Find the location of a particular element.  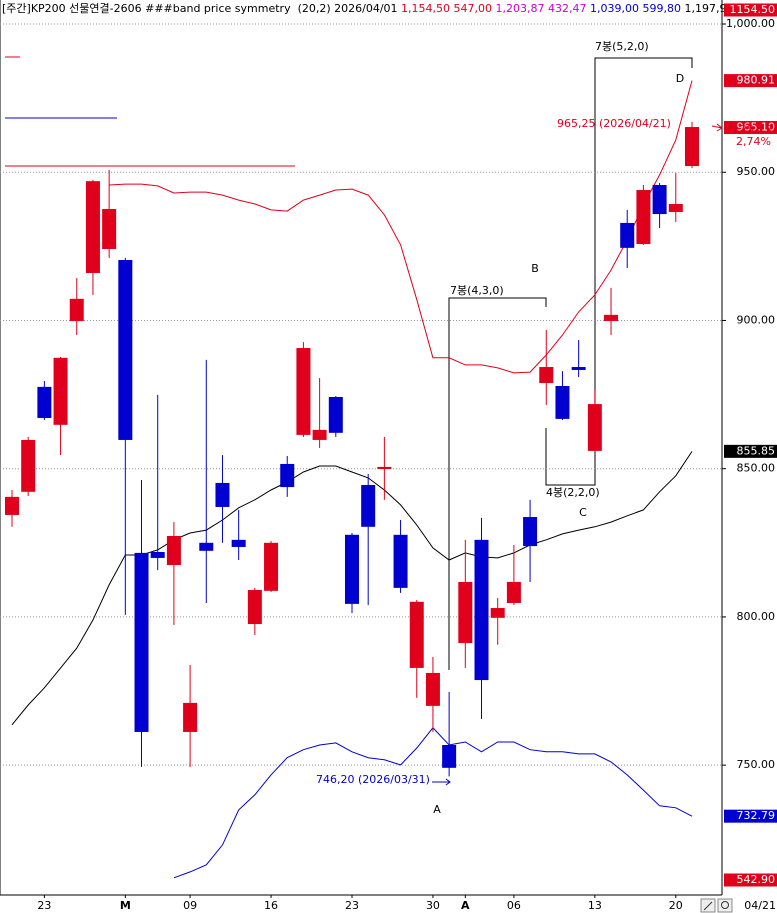

axis-tag-label: 855.85 is located at coordinates (756, 450).